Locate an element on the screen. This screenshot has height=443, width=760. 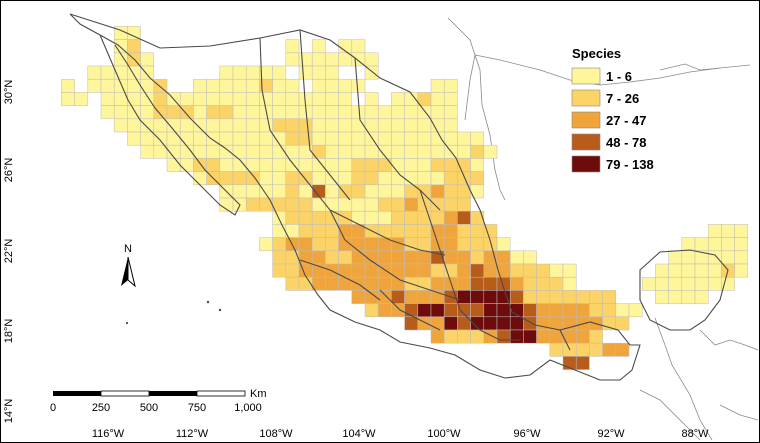
lon-label-104: 104°W is located at coordinates (359, 434).